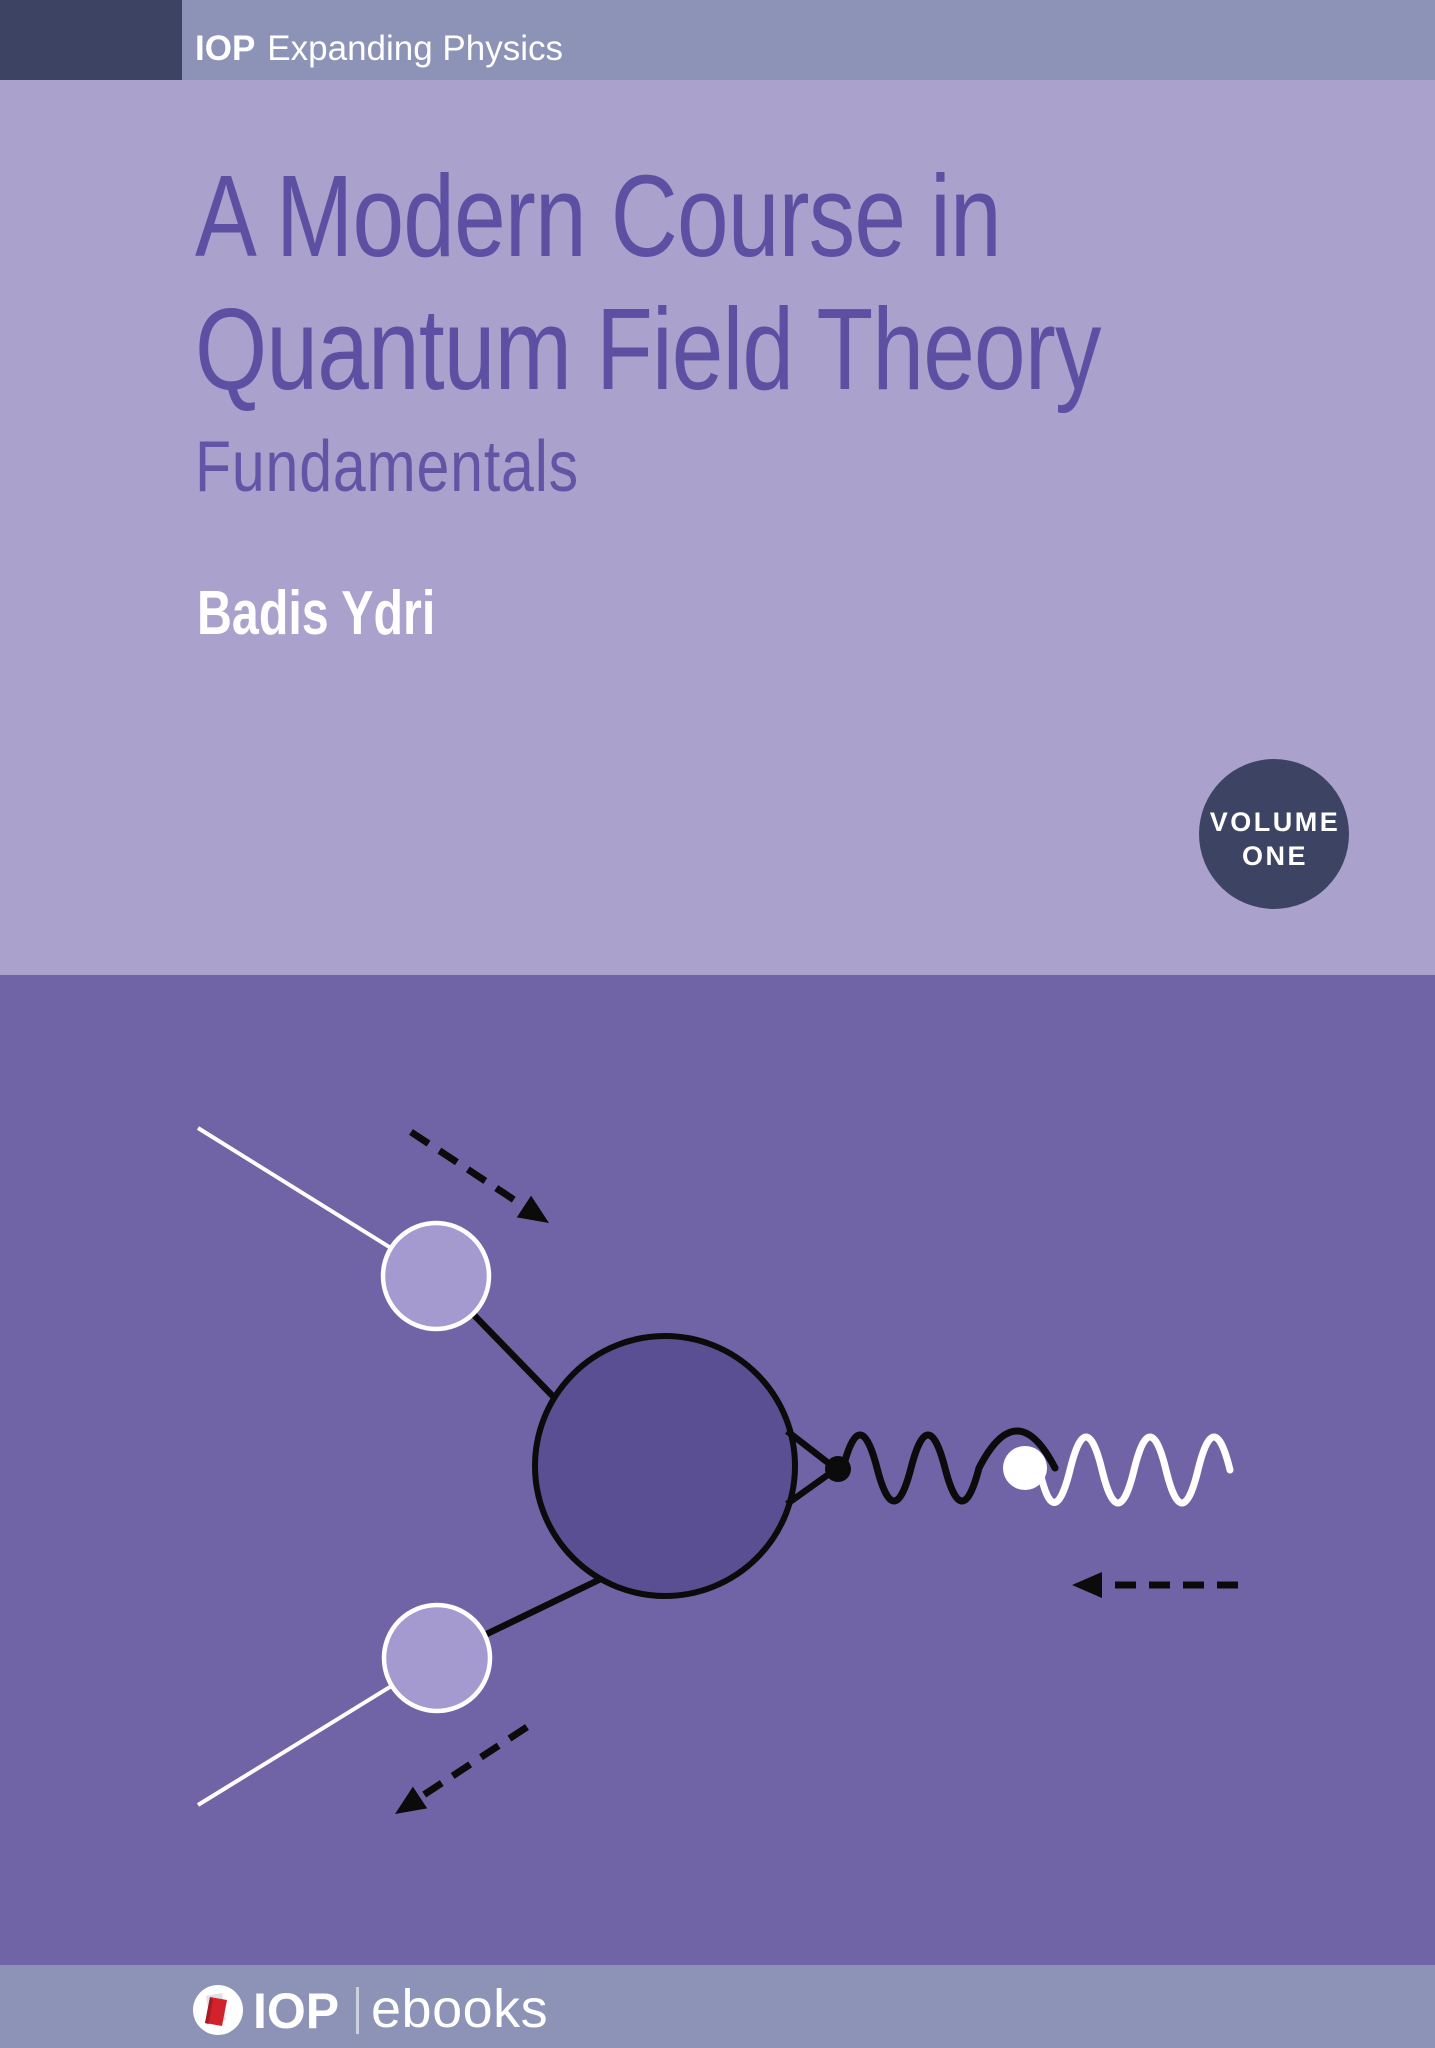  I want to click on vertex-circle-top, so click(436, 1276).